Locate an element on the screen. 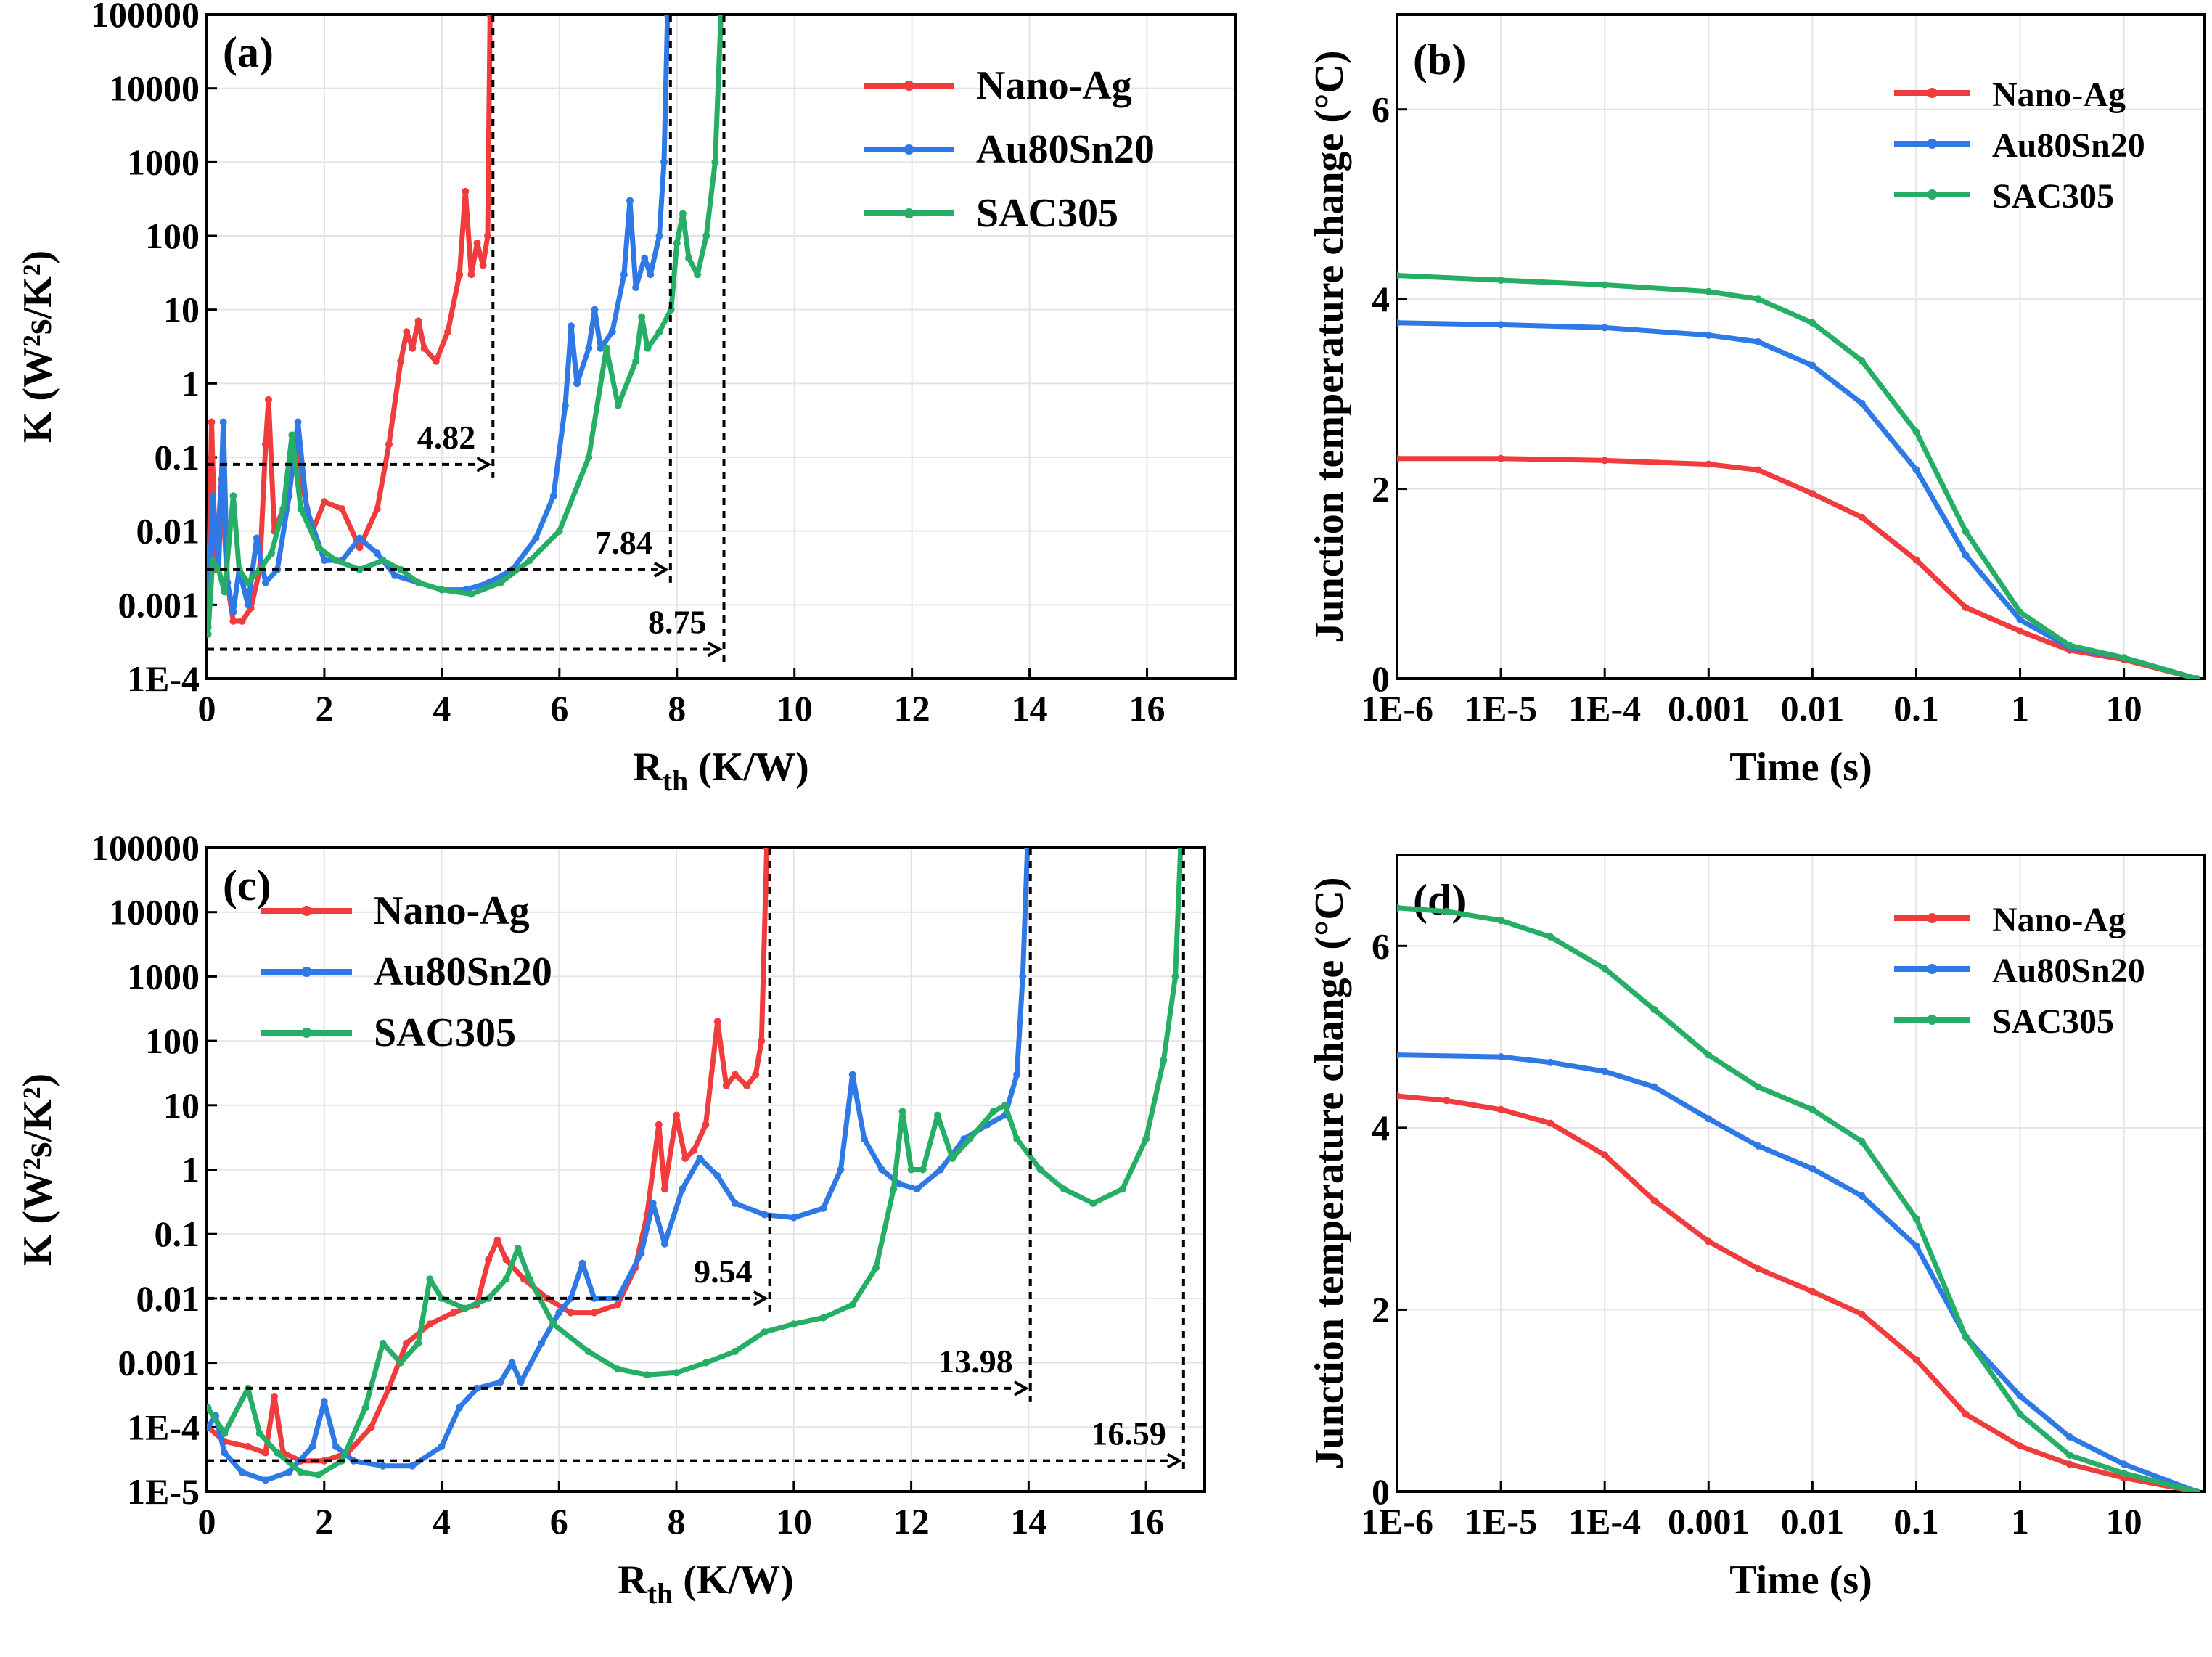  legend-label: Nano-Ag is located at coordinates (2059, 94).